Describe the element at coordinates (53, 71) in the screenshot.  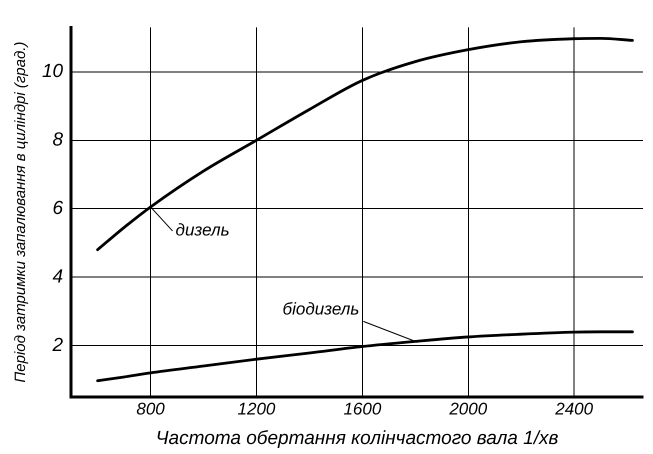
I see `y-tick-label: 10` at that location.